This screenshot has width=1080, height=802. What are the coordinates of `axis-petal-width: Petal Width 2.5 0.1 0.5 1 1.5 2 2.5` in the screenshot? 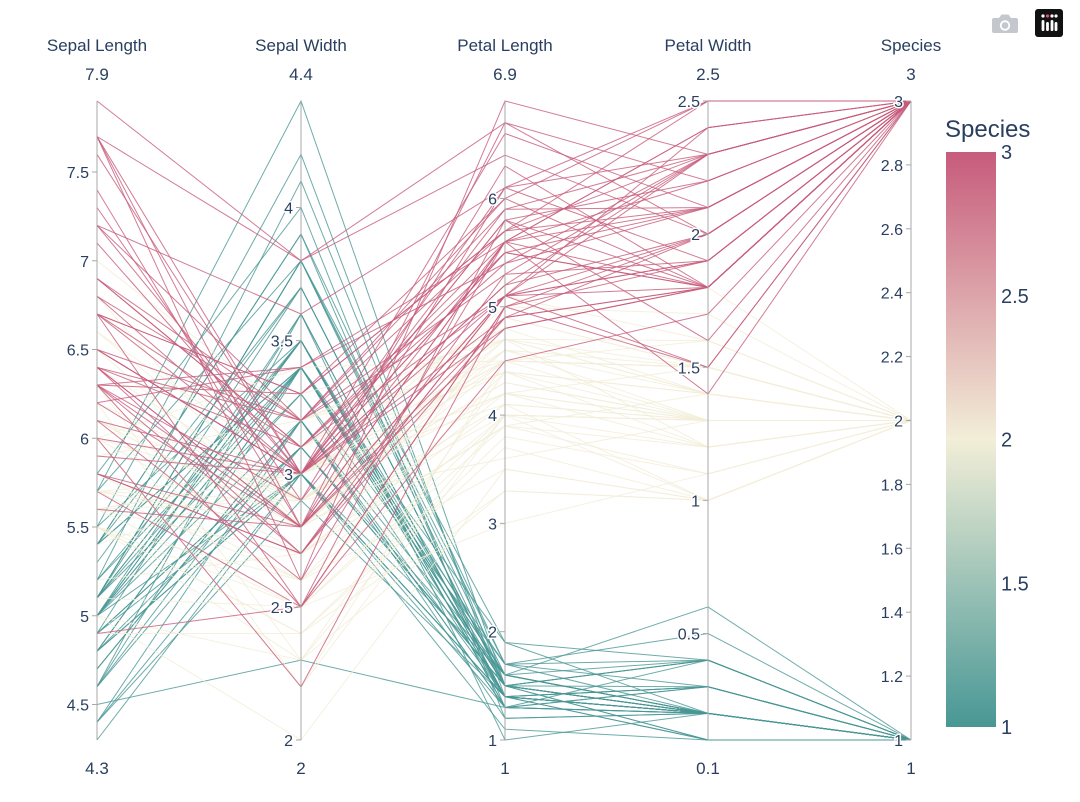 It's located at (708, 407).